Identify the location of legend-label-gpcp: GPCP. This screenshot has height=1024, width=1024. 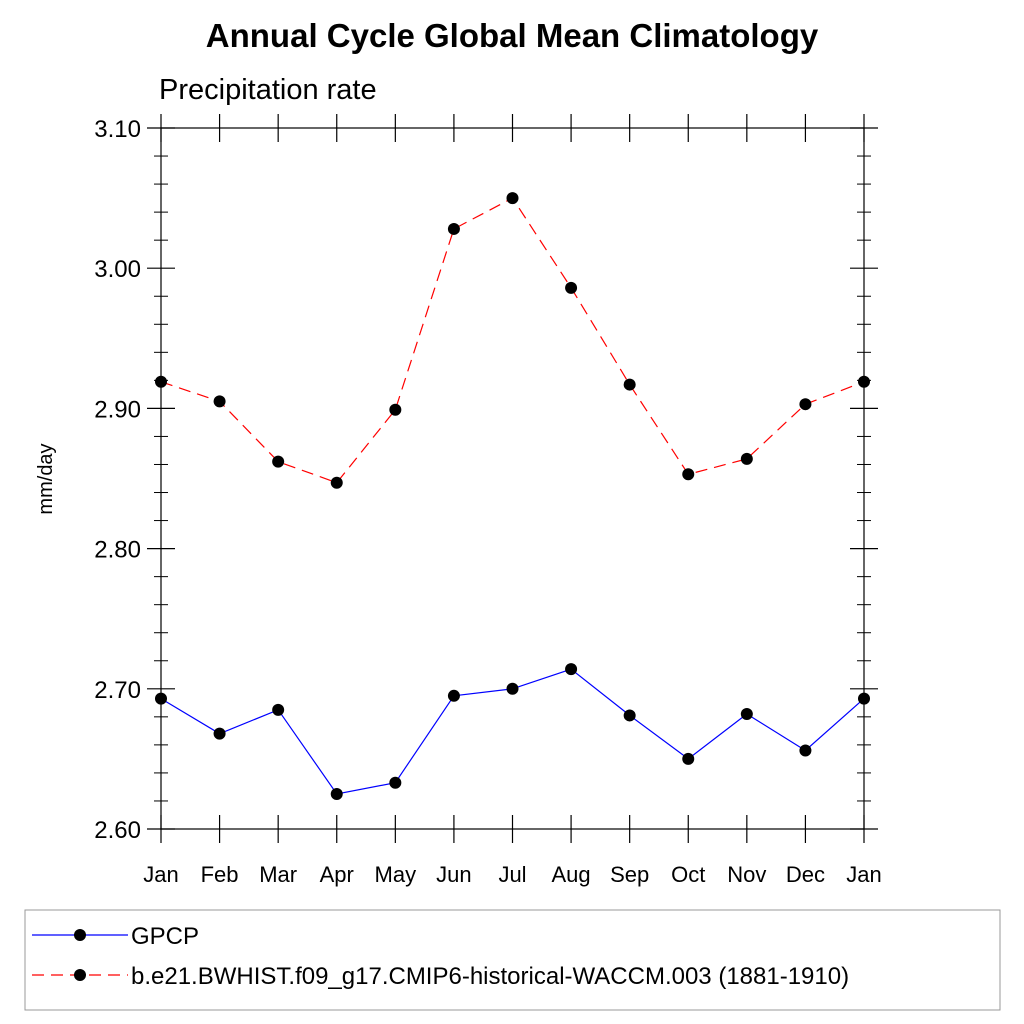
(165, 936).